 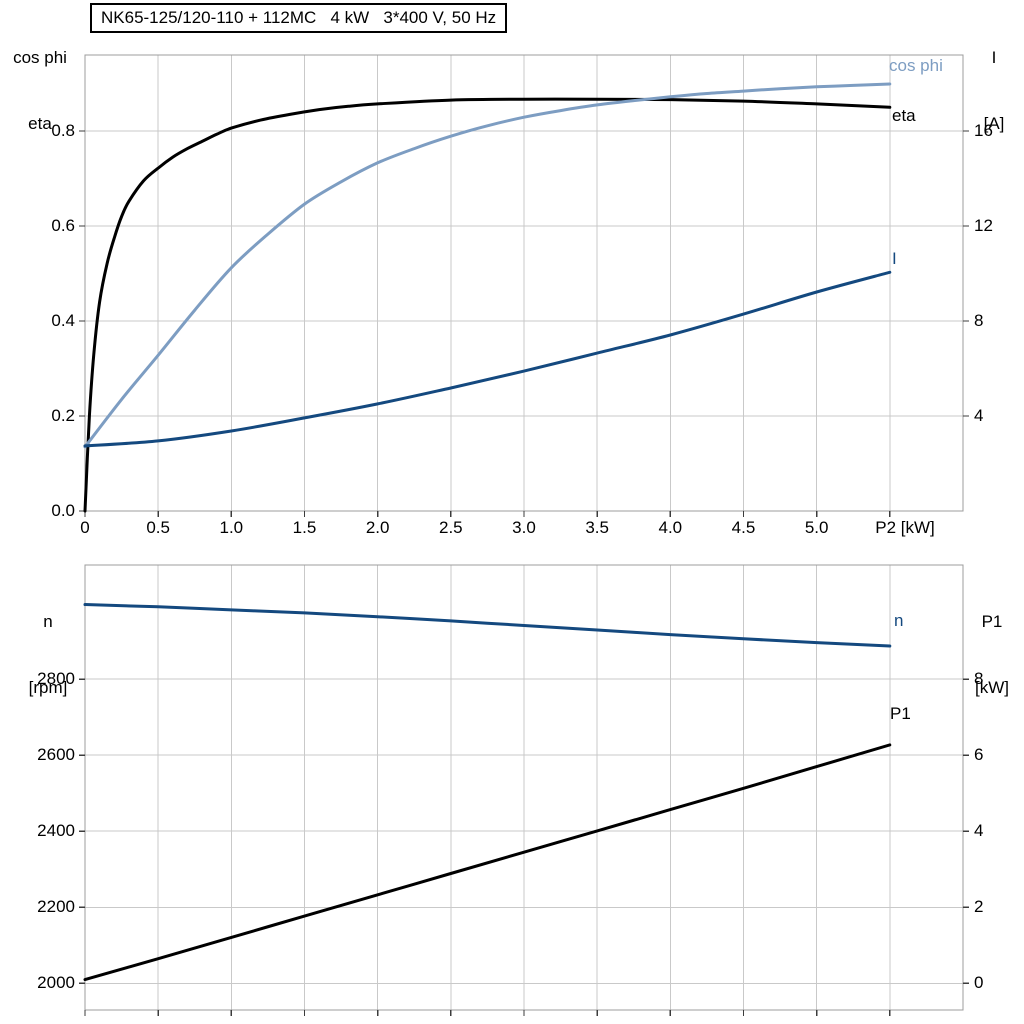 I want to click on axis-title-current: I, so click(x=994, y=57).